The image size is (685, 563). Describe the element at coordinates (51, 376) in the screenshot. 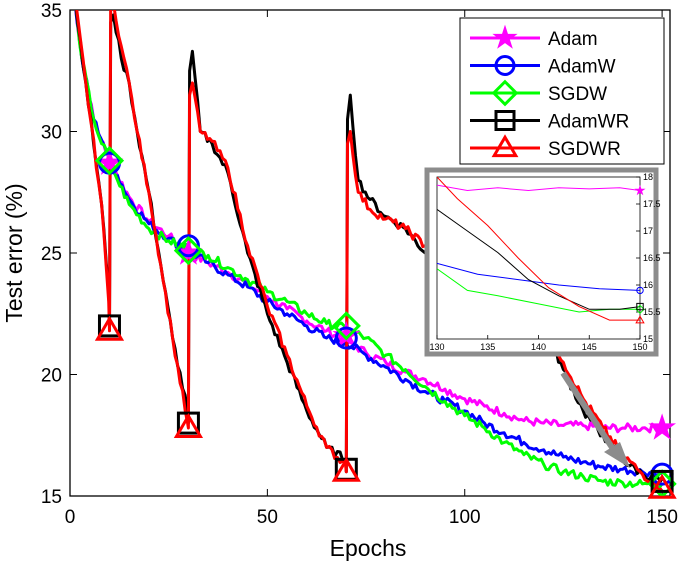

I see `y-tick-label: 20` at that location.